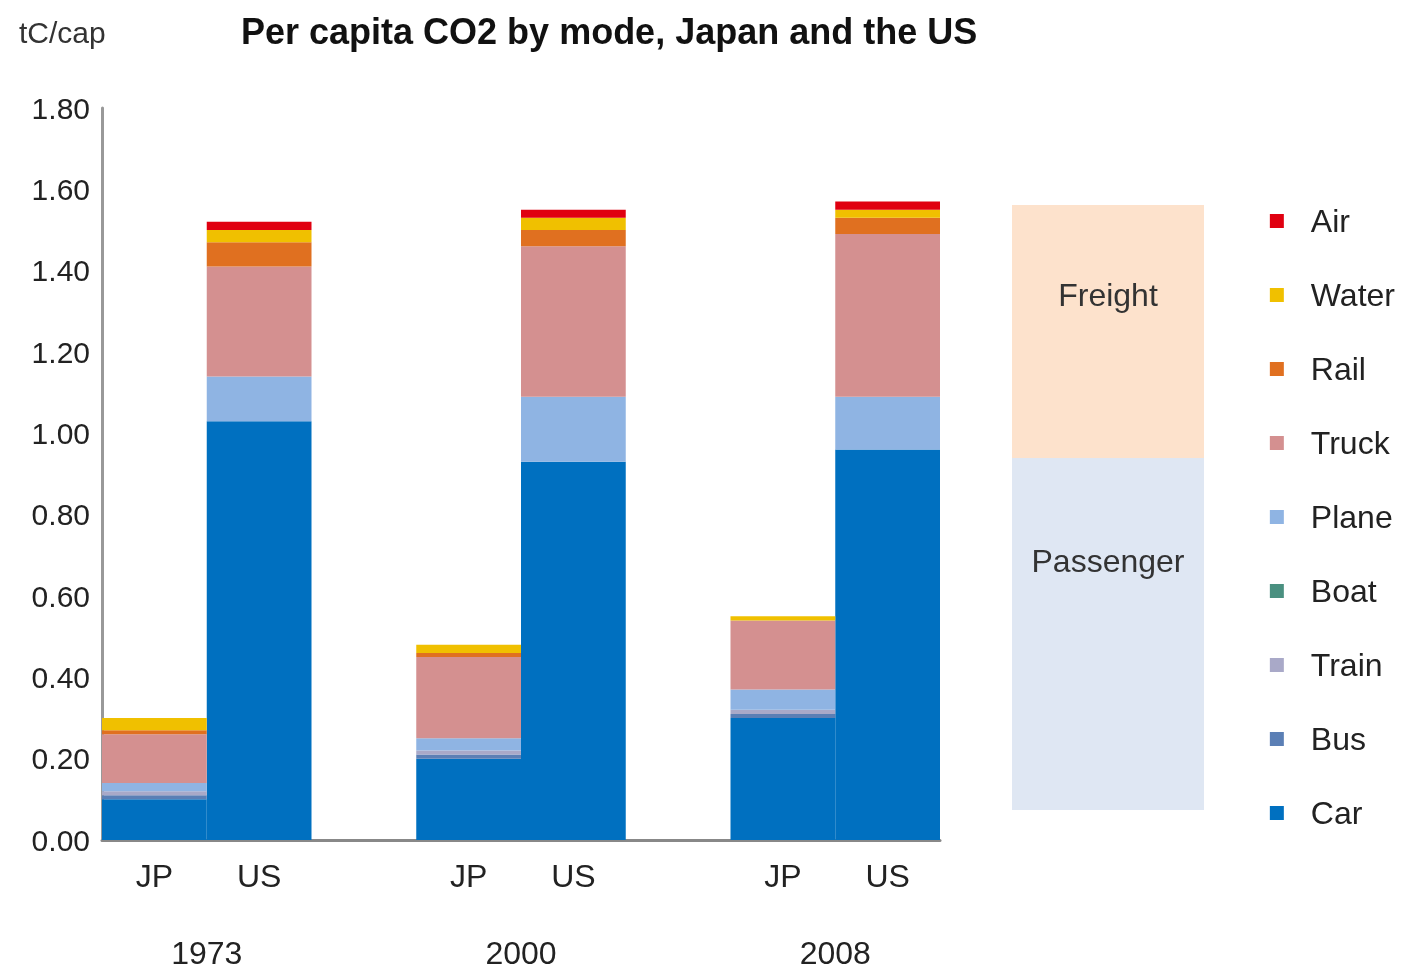 This screenshot has height=978, width=1404. I want to click on legend-label: Water, so click(1353, 295).